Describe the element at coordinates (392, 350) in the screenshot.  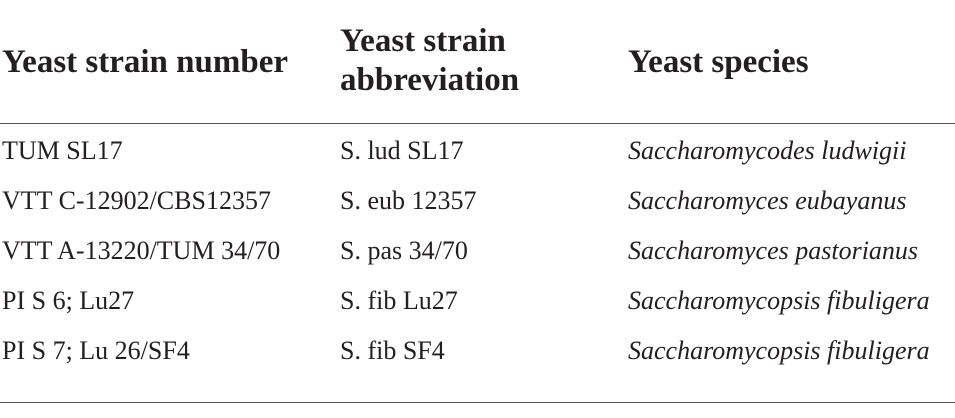
I see `cell: S. fib SF4` at that location.